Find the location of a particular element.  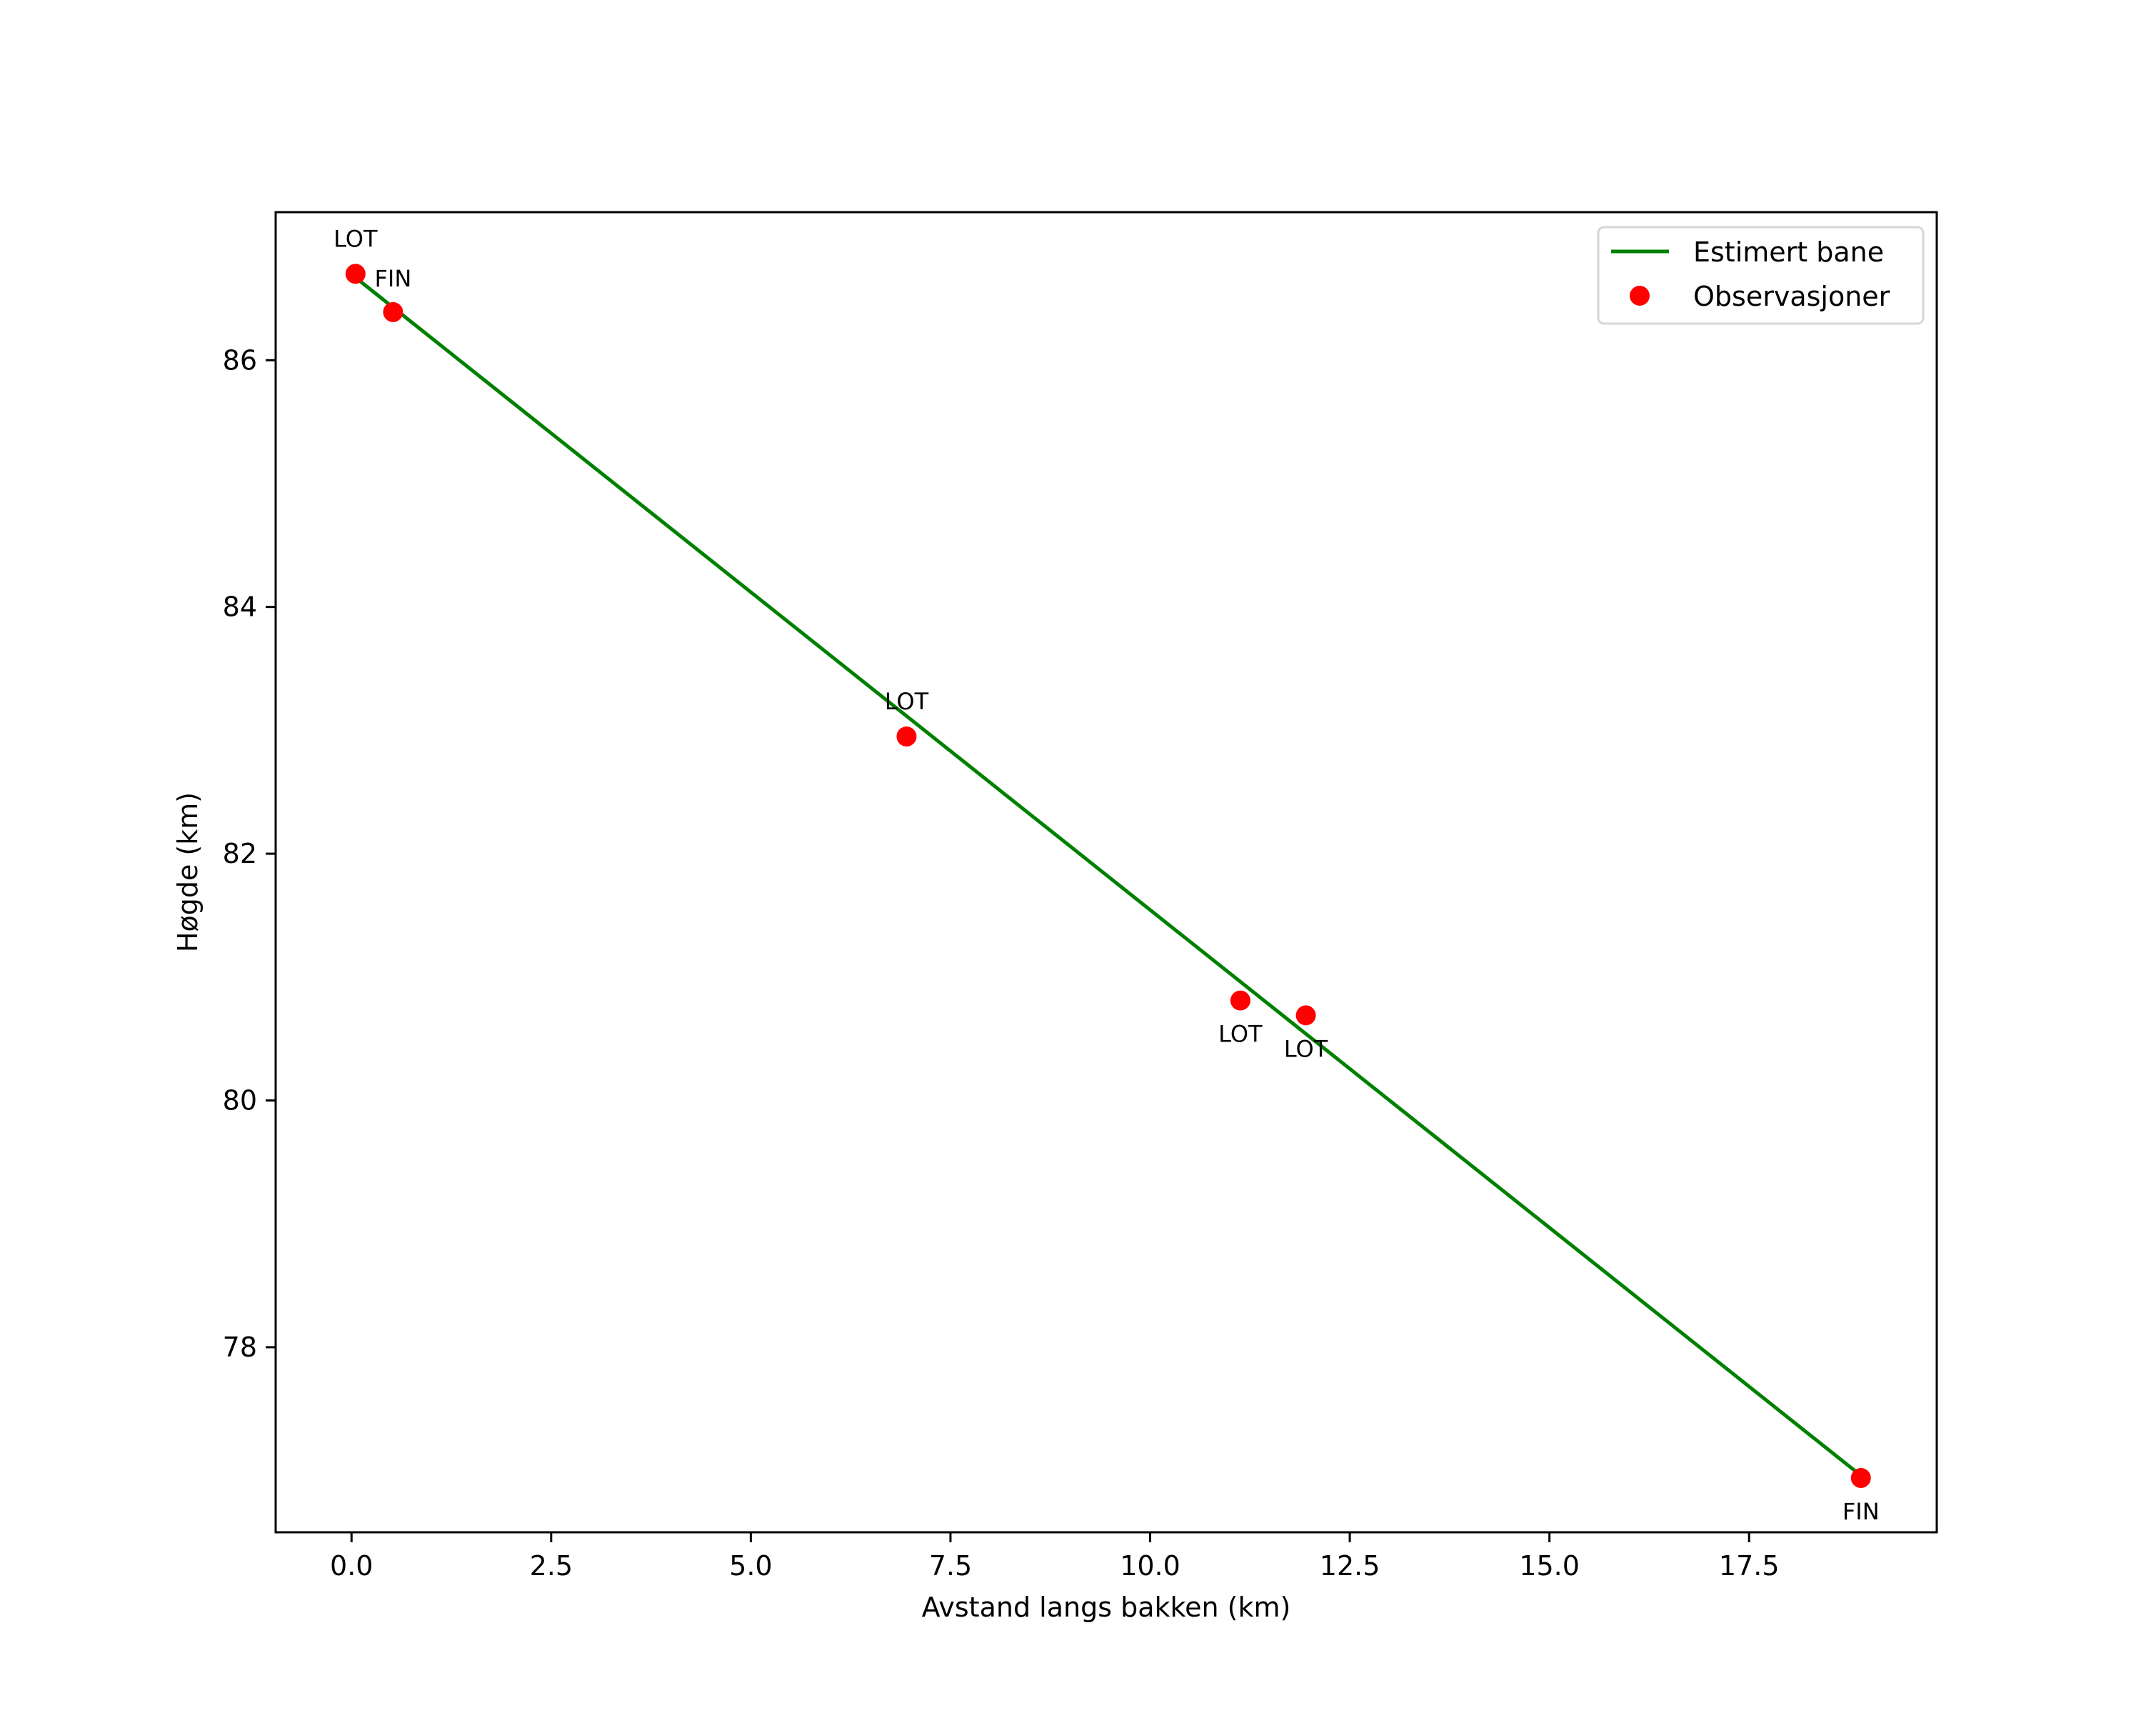

y-tick-label: 80 is located at coordinates (240, 1101).